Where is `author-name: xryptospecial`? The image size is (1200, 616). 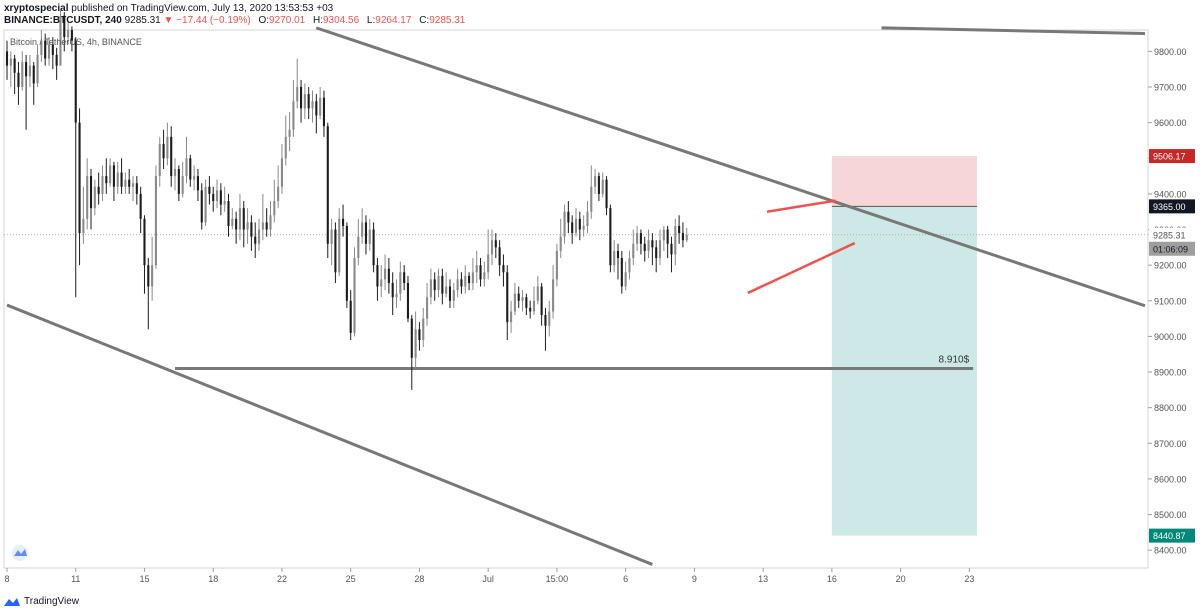 author-name: xryptospecial is located at coordinates (36, 8).